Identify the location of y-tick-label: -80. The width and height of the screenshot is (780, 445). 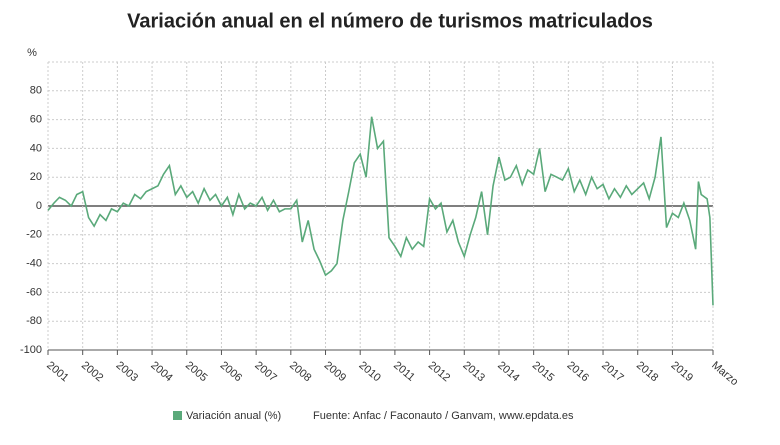
(34, 321).